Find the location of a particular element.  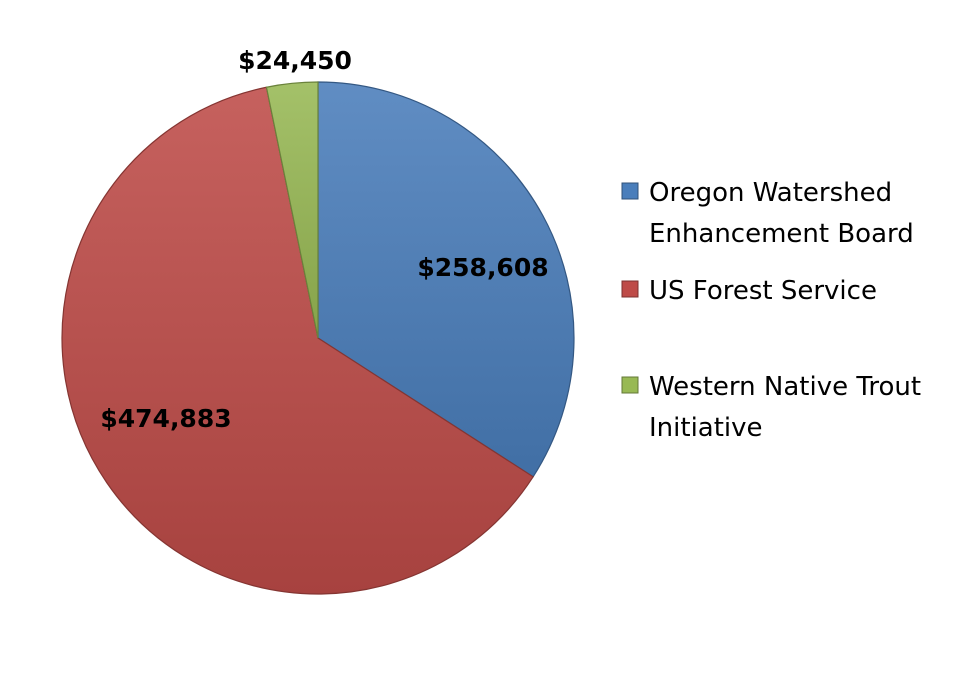

legend-label-oregon-watershed-line-1: Oregon Watershed is located at coordinates (770, 193).